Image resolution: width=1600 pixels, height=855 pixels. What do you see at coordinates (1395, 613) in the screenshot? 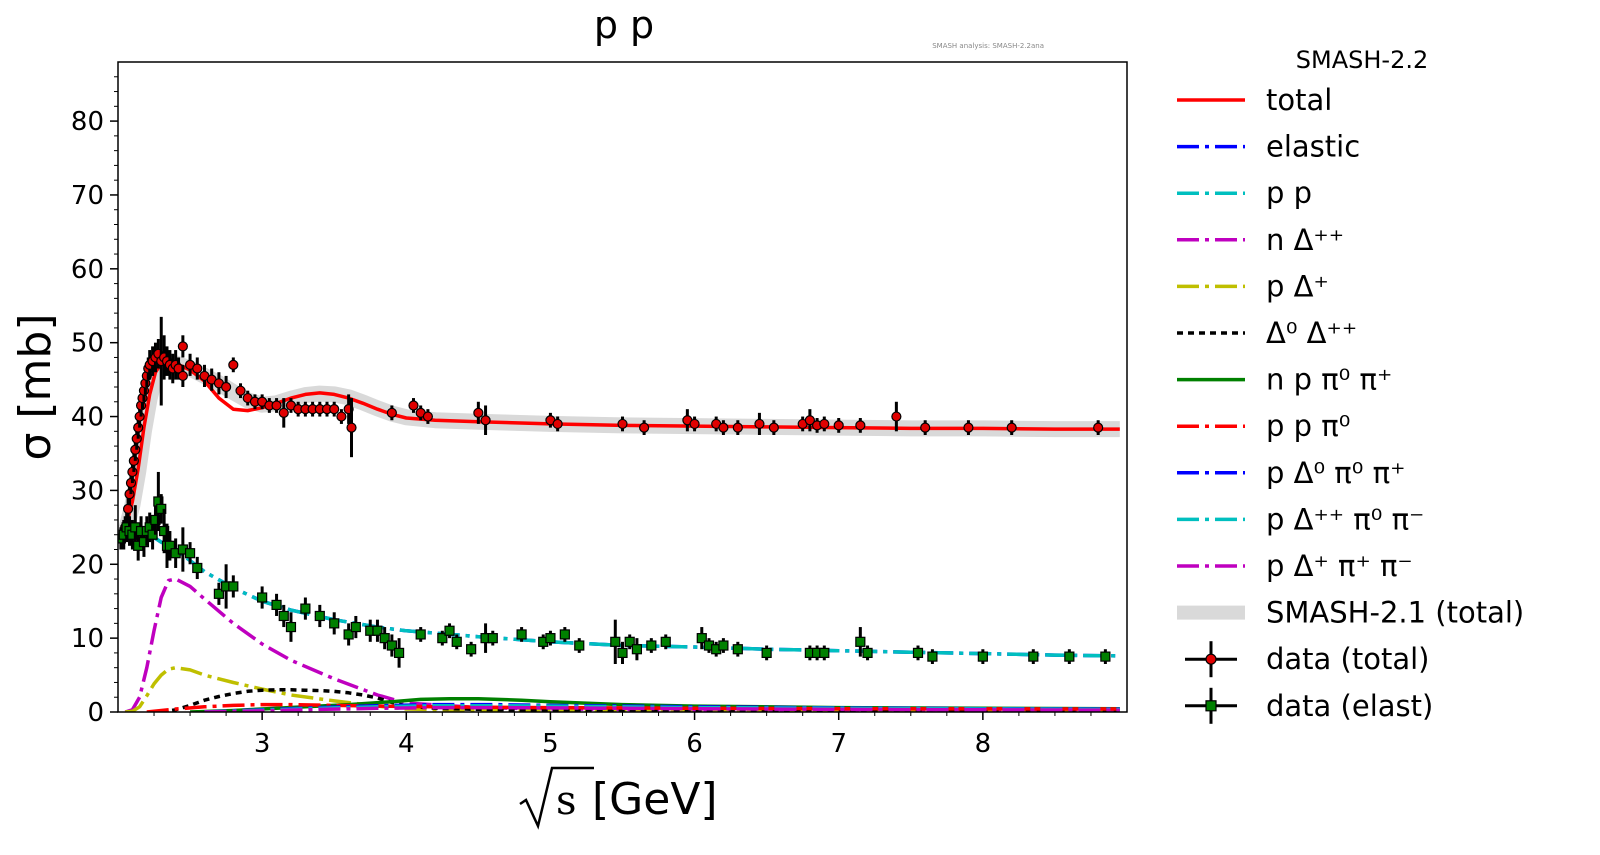
I see `legend-label: SMASH-2.1 (total)` at bounding box center [1395, 613].